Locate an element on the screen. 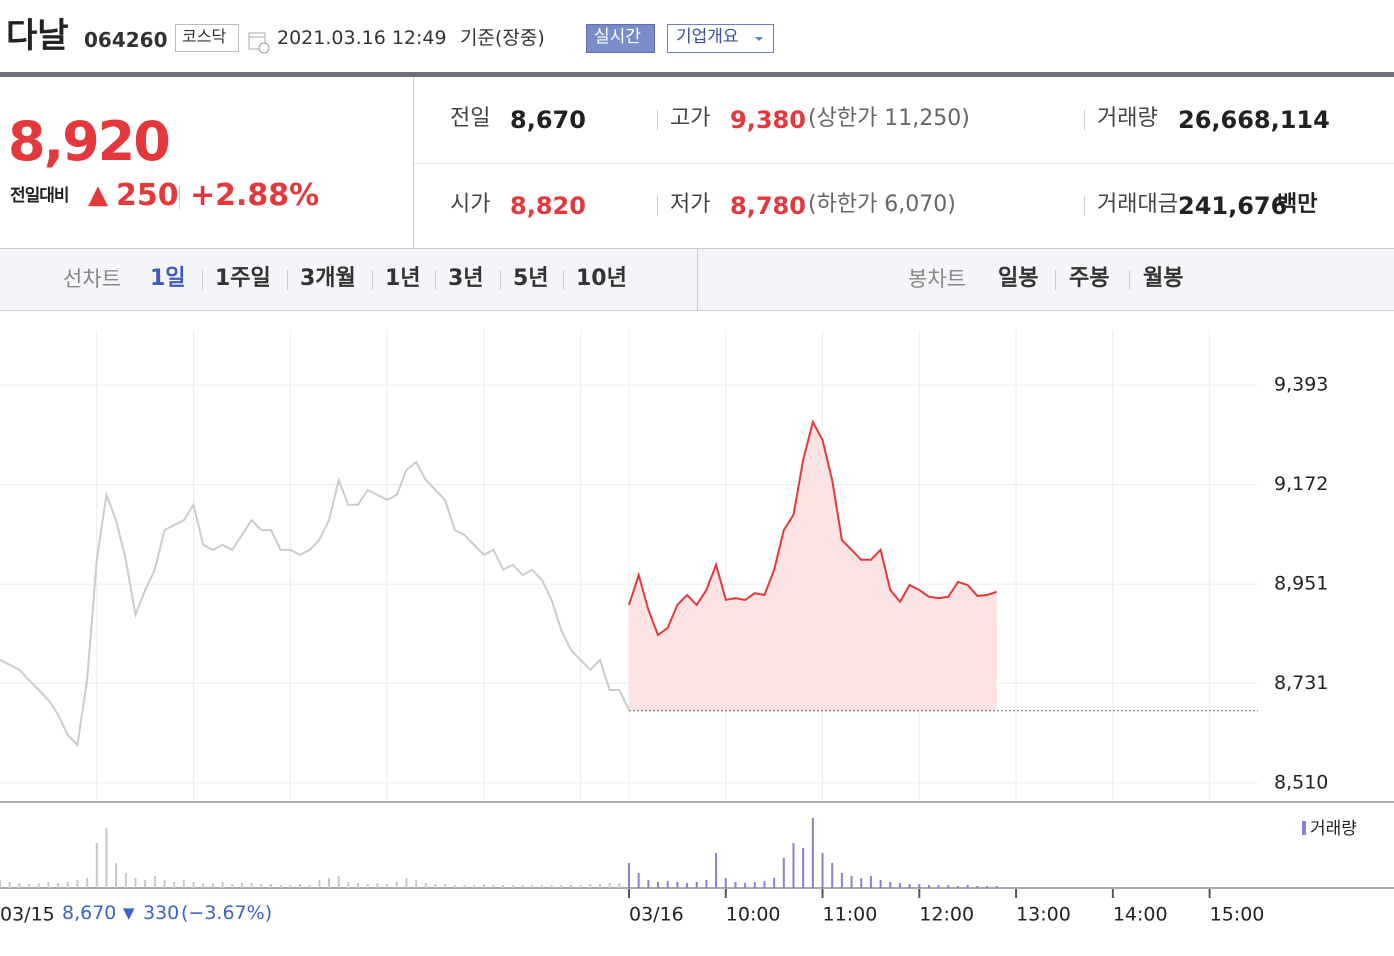 This screenshot has height=956, width=1394. x-tick-label: 15:00 is located at coordinates (1237, 915).